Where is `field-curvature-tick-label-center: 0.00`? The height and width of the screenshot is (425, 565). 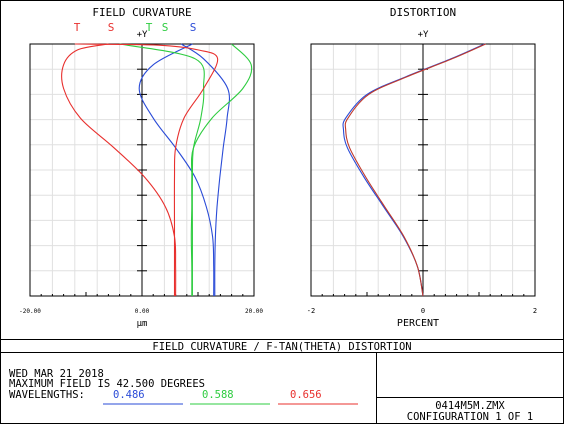
field-curvature-tick-label-center: 0.00 is located at coordinates (142, 311).